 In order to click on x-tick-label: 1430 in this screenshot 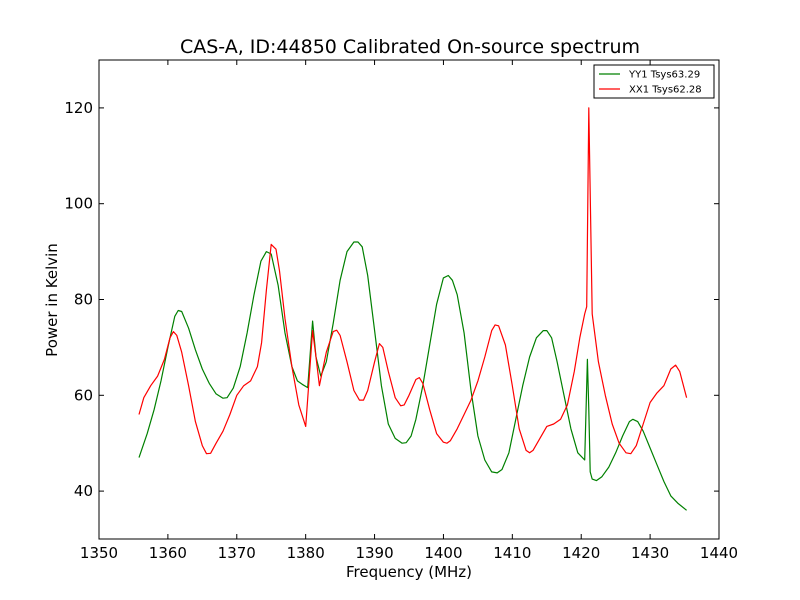, I will do `click(650, 553)`.